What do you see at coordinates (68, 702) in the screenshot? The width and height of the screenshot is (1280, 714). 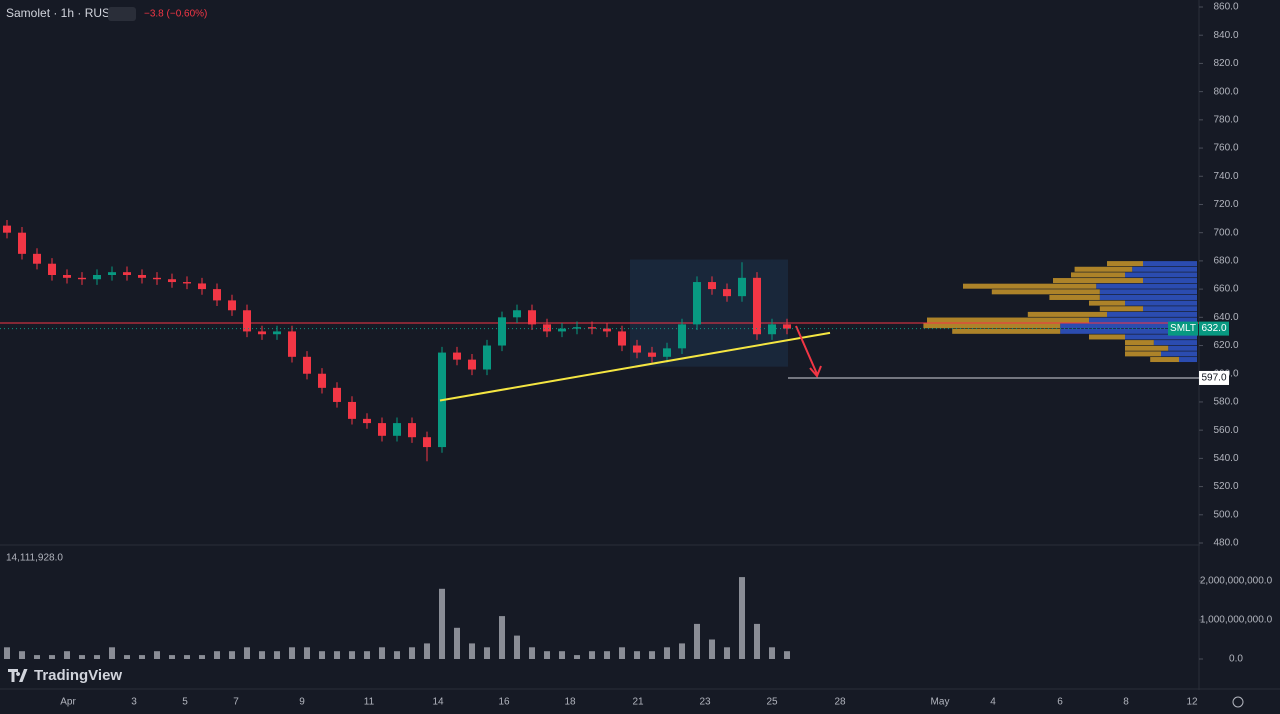 I see `x-tick-label: Apr` at bounding box center [68, 702].